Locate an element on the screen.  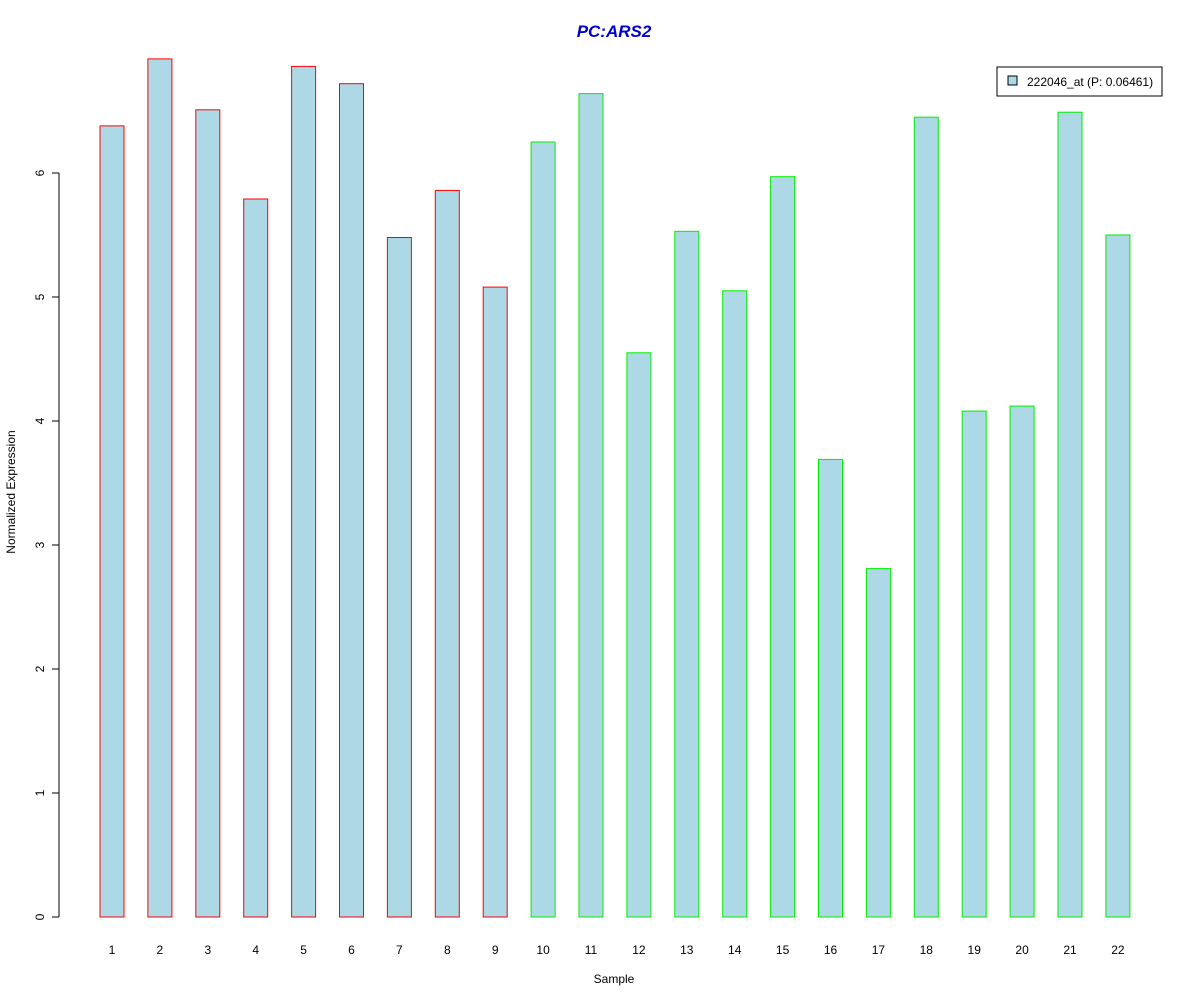
y-axis-tick-label: 5 is located at coordinates (40, 296).